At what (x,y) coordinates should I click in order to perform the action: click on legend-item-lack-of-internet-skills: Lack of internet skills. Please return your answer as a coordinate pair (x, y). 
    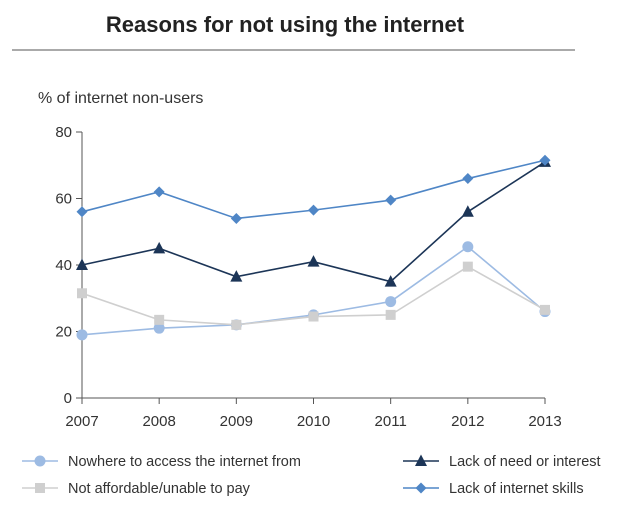
    Looking at the image, I should click on (493, 489).